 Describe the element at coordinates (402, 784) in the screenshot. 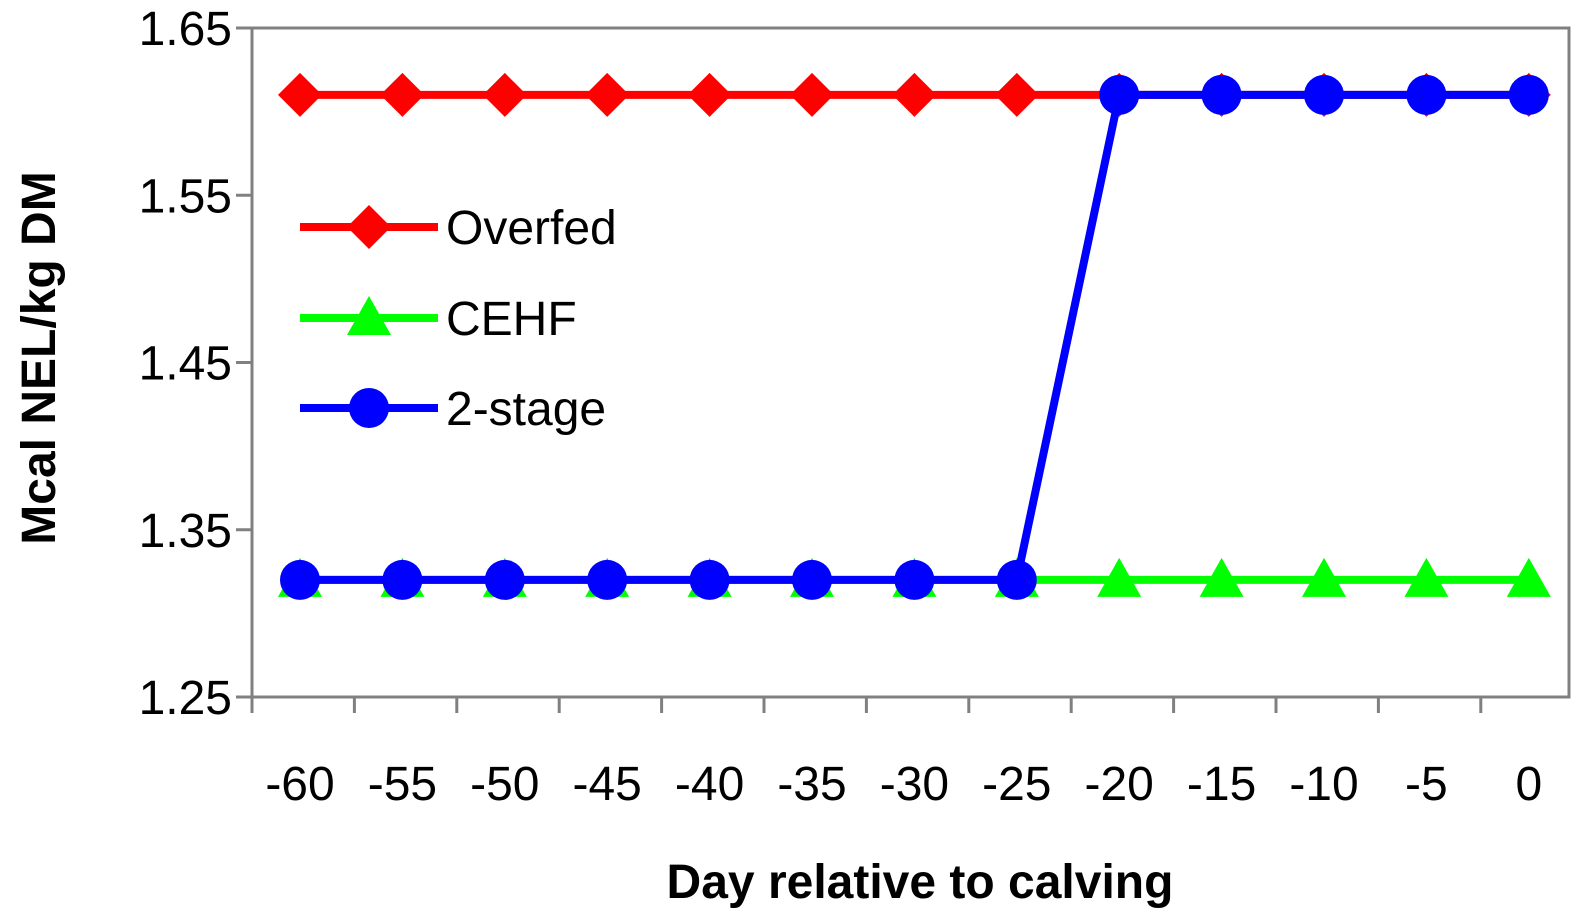

I see `x-tick-label: -55` at that location.